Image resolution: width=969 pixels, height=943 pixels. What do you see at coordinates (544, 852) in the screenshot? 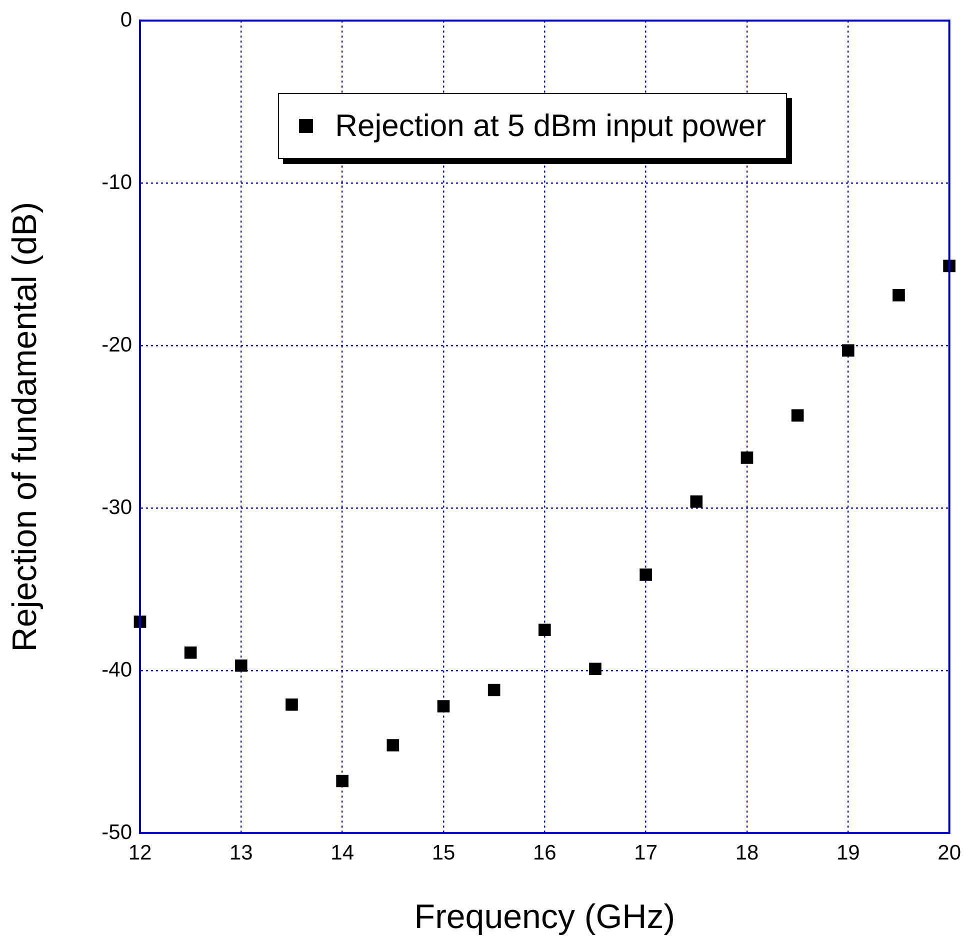
I see `x-tick-label: 16` at bounding box center [544, 852].